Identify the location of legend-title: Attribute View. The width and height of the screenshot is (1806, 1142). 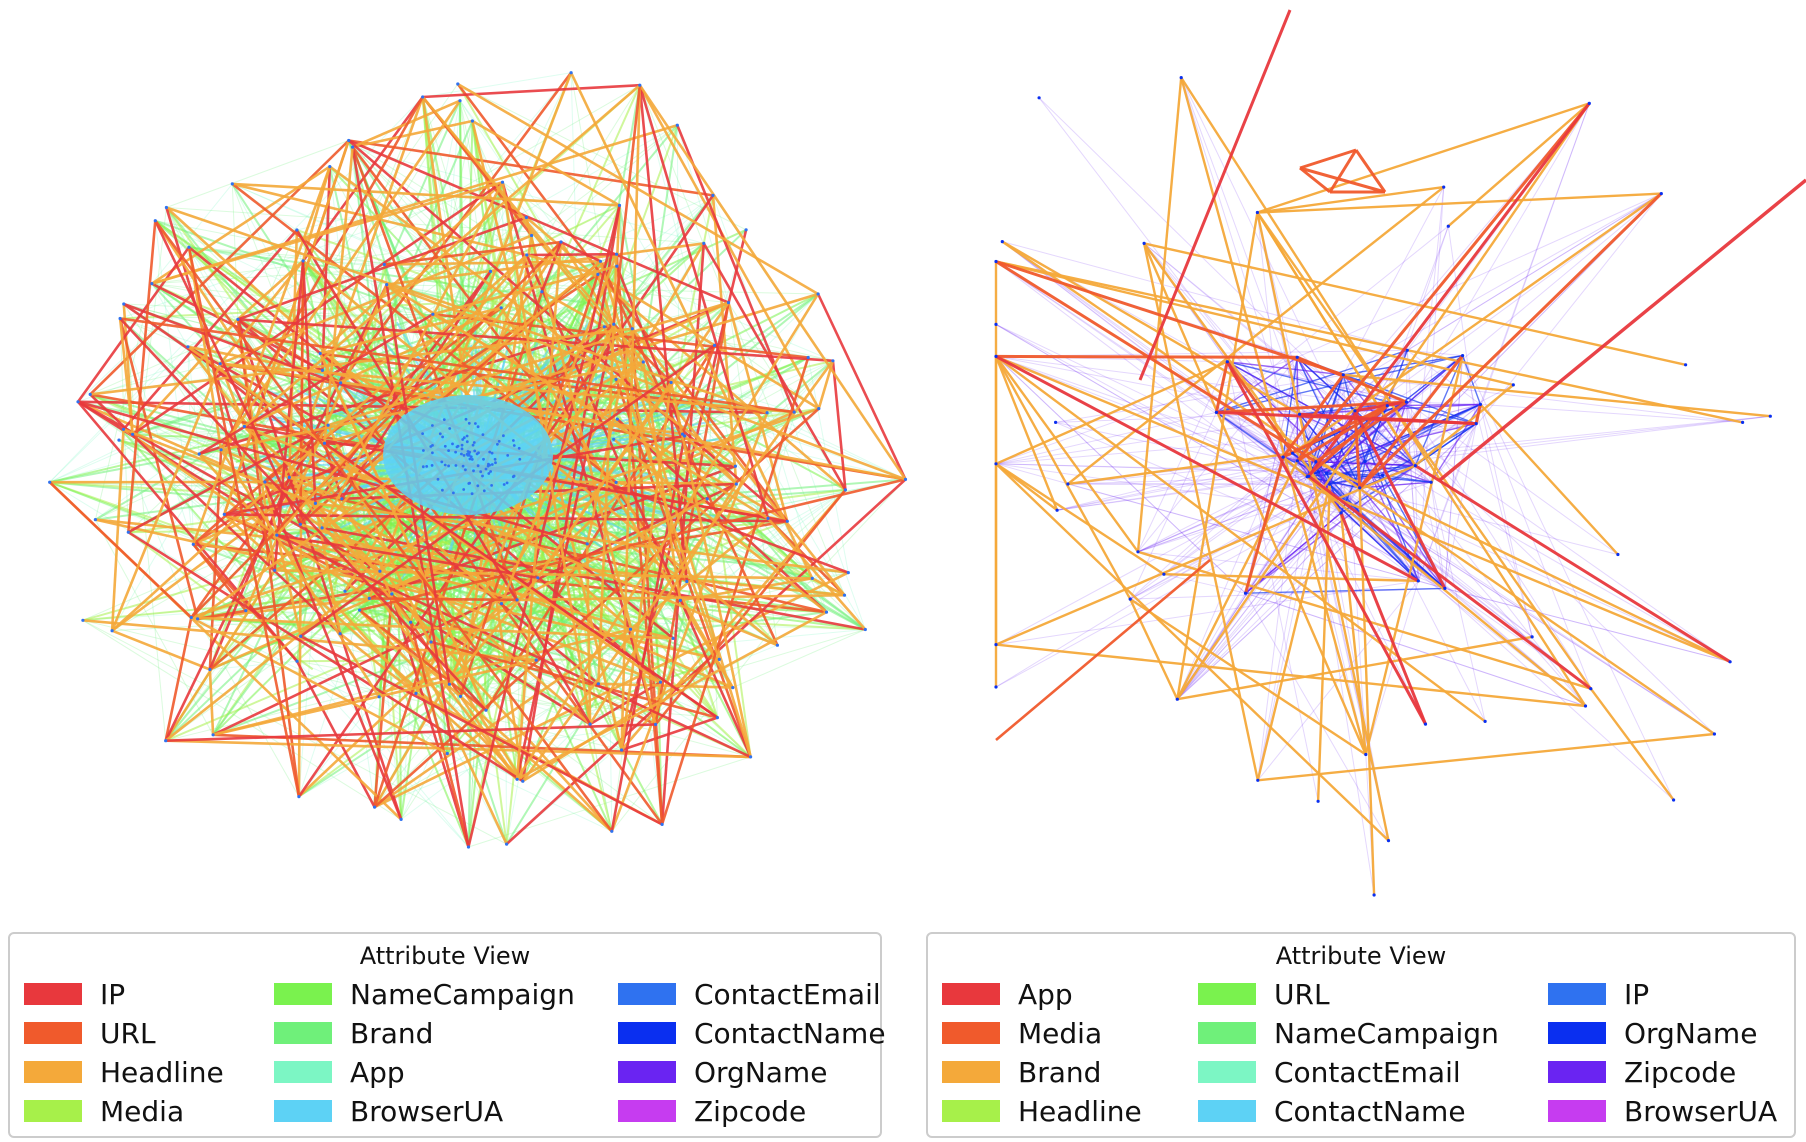
(1361, 956).